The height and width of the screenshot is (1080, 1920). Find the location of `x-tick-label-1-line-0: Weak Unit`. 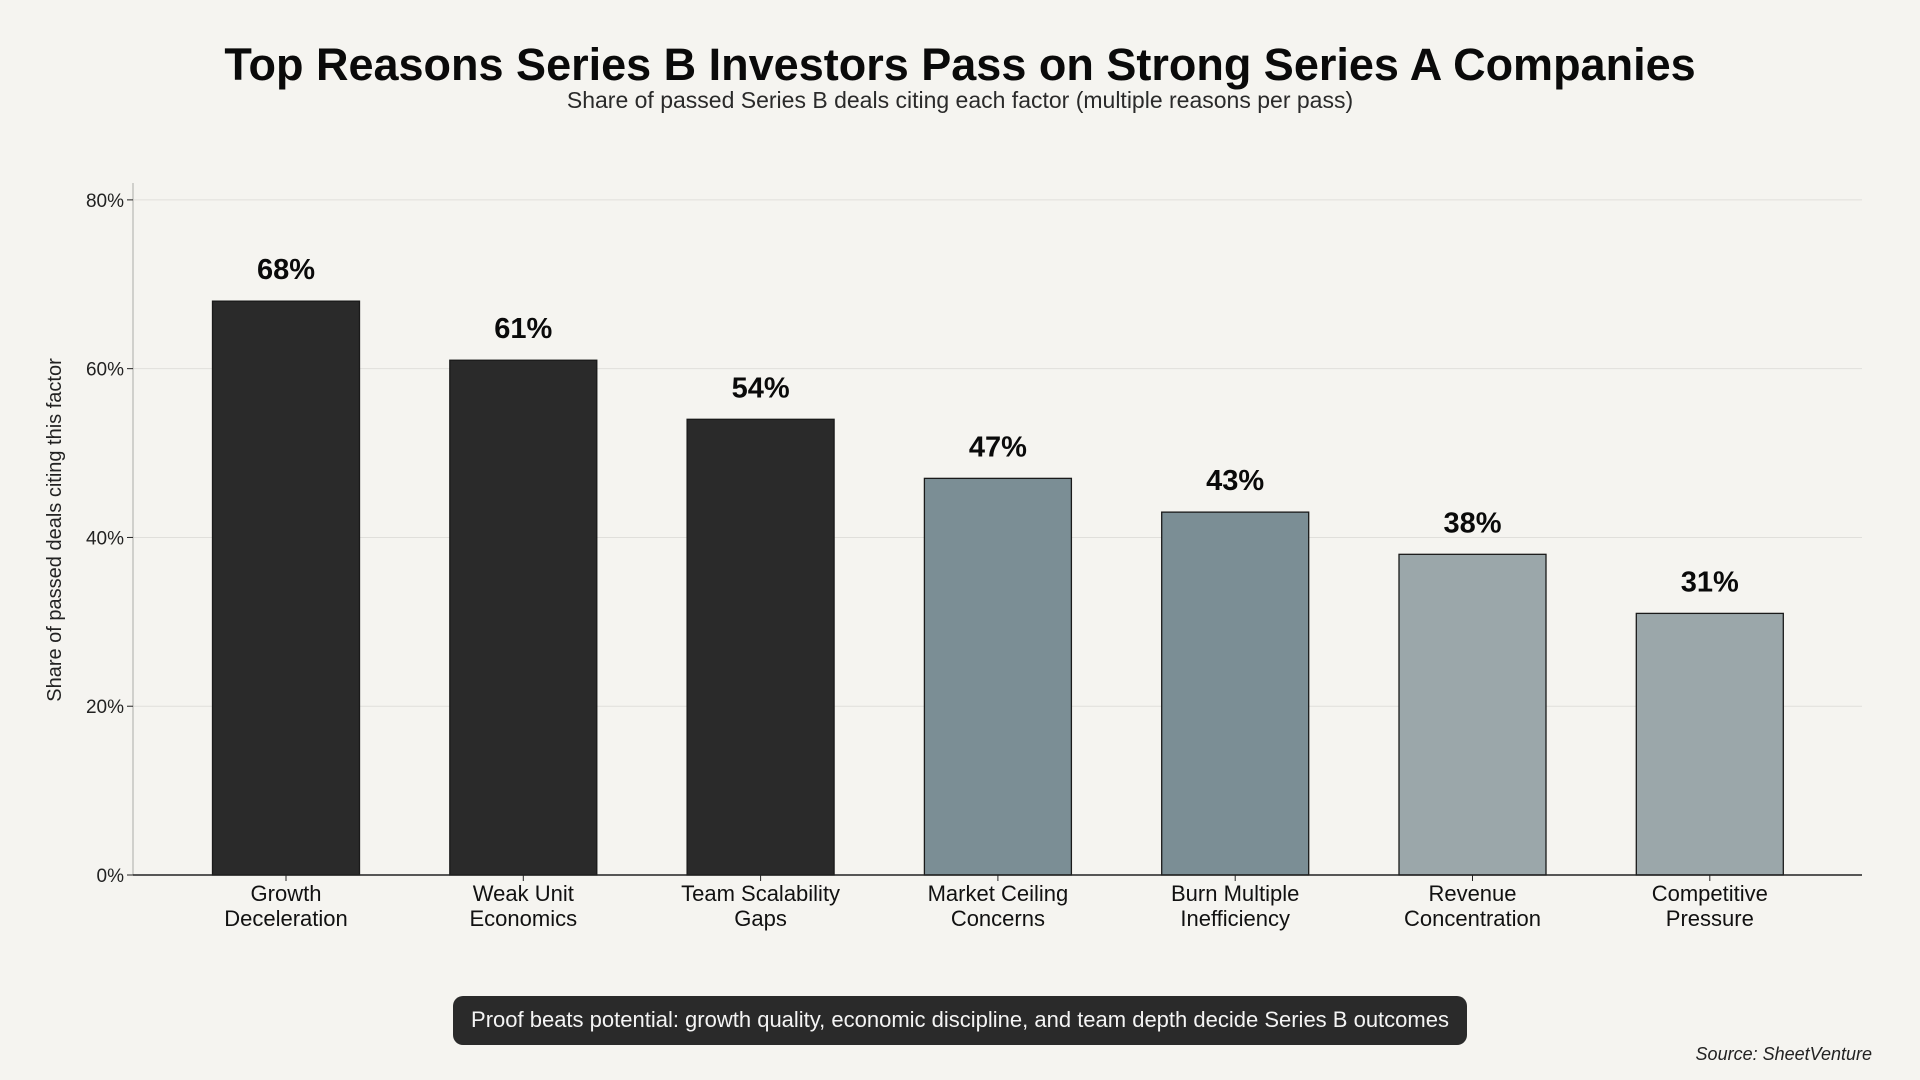

x-tick-label-1-line-0: Weak Unit is located at coordinates (523, 893).